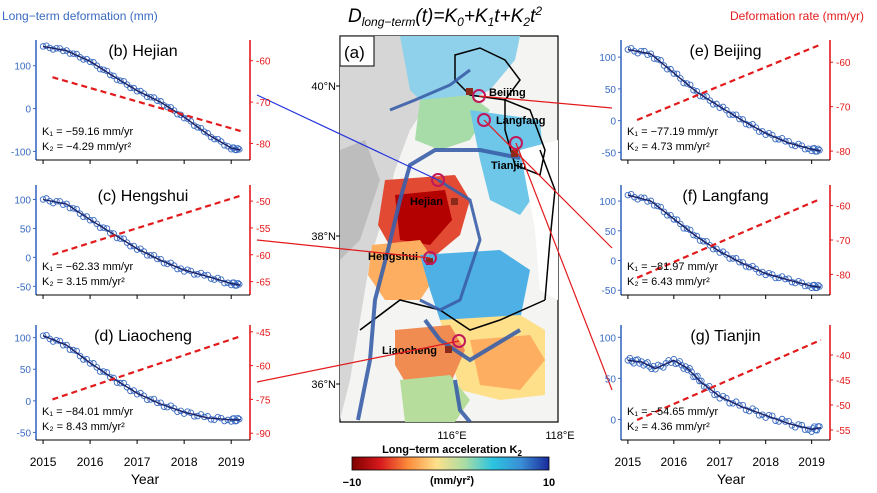 This screenshot has width=877, height=493. What do you see at coordinates (545, 102) in the screenshot?
I see `connector-beijing` at bounding box center [545, 102].